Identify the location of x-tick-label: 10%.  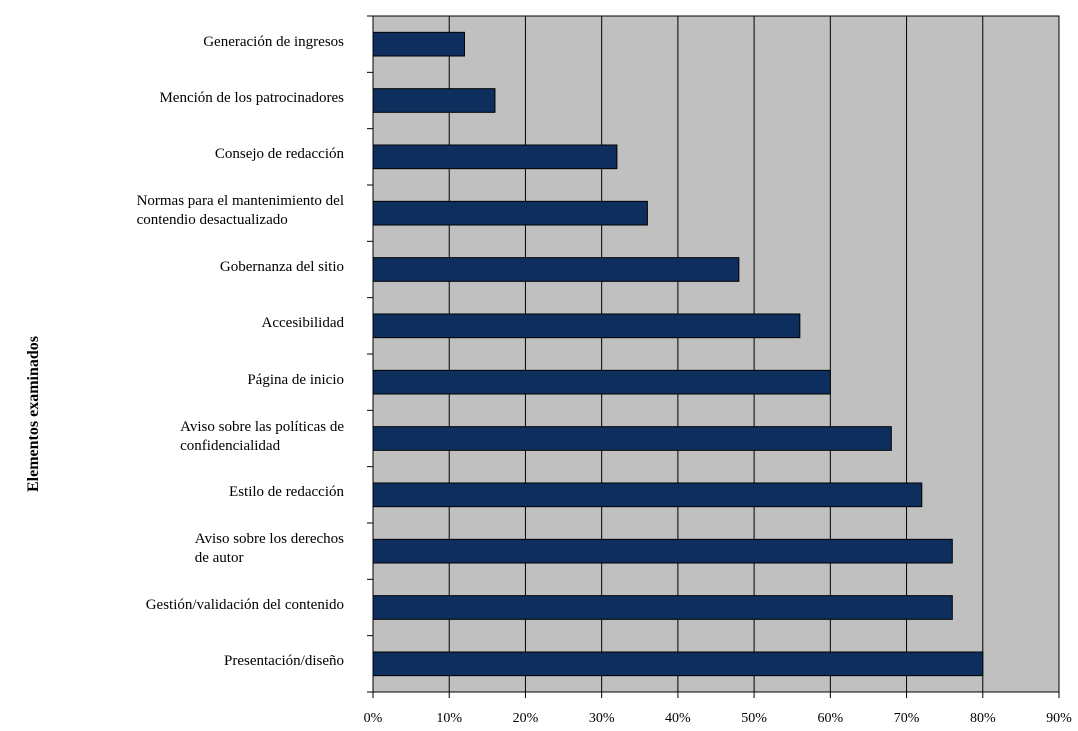
(449, 718).